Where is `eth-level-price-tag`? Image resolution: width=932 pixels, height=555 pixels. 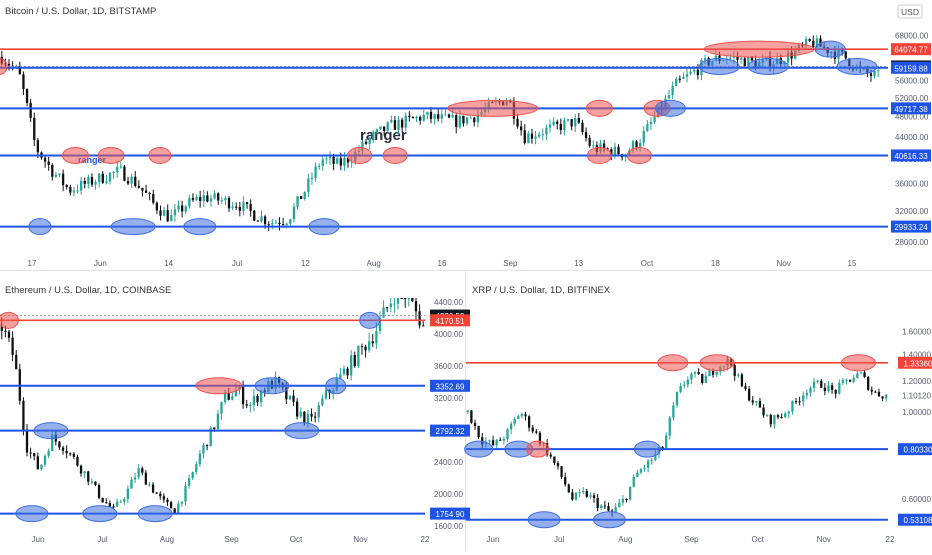 eth-level-price-tag is located at coordinates (450, 385).